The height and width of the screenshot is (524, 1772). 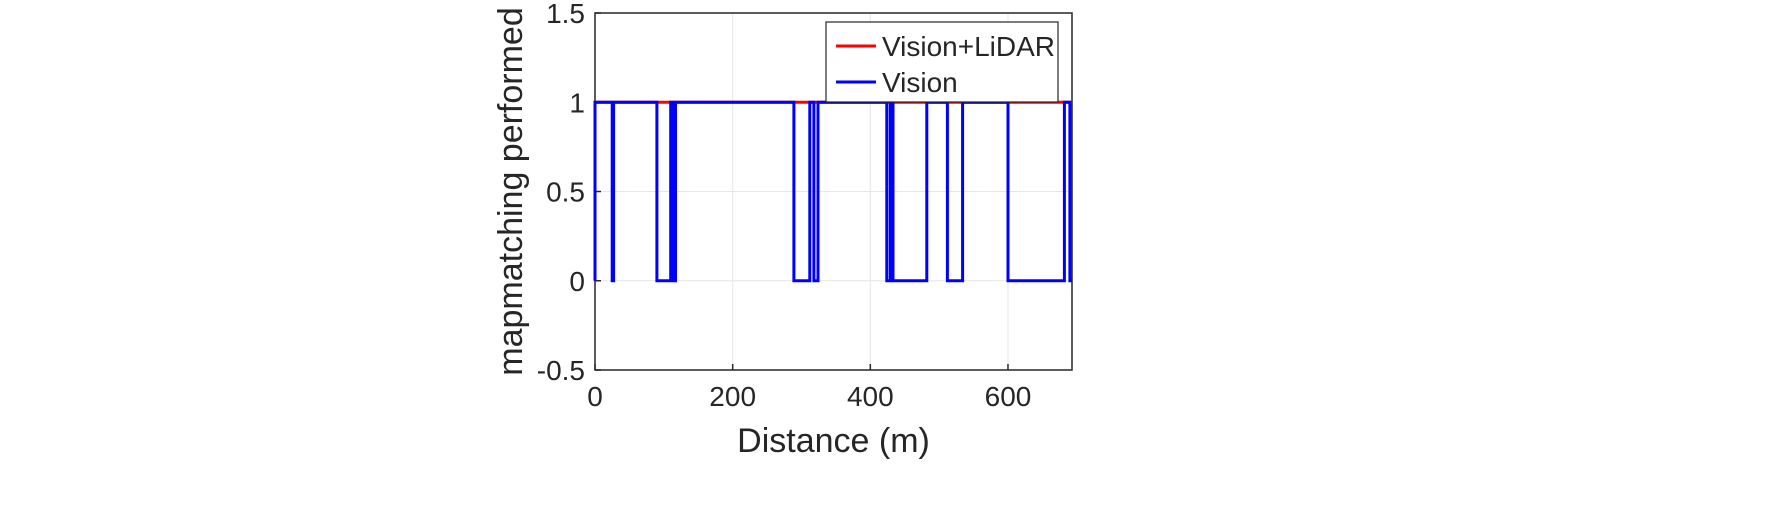 What do you see at coordinates (870, 396) in the screenshot?
I see `x-tick-label: 400` at bounding box center [870, 396].